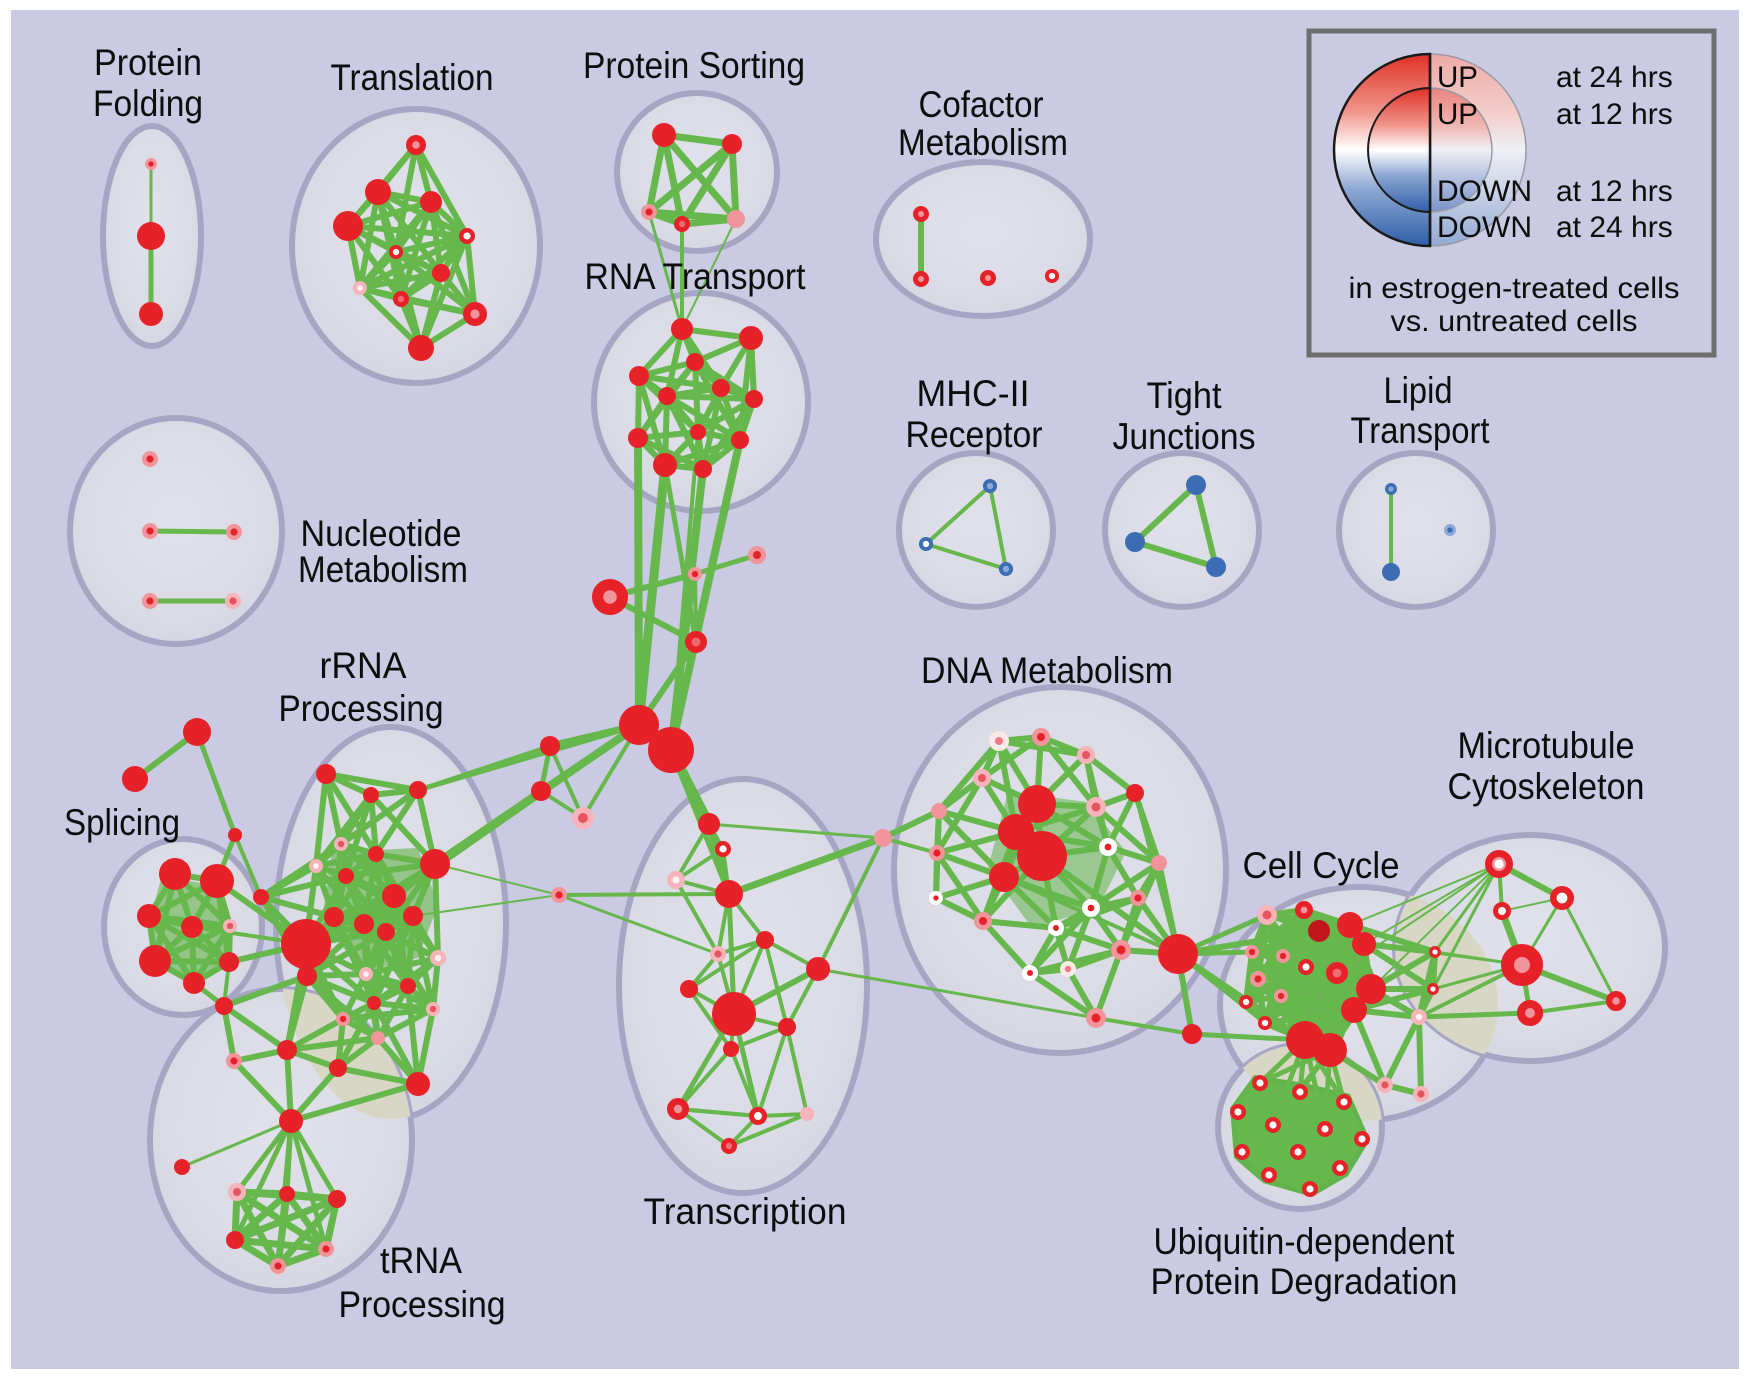 The image size is (1750, 1376). I want to click on svg-text: Cell Cycle, so click(1321, 865).